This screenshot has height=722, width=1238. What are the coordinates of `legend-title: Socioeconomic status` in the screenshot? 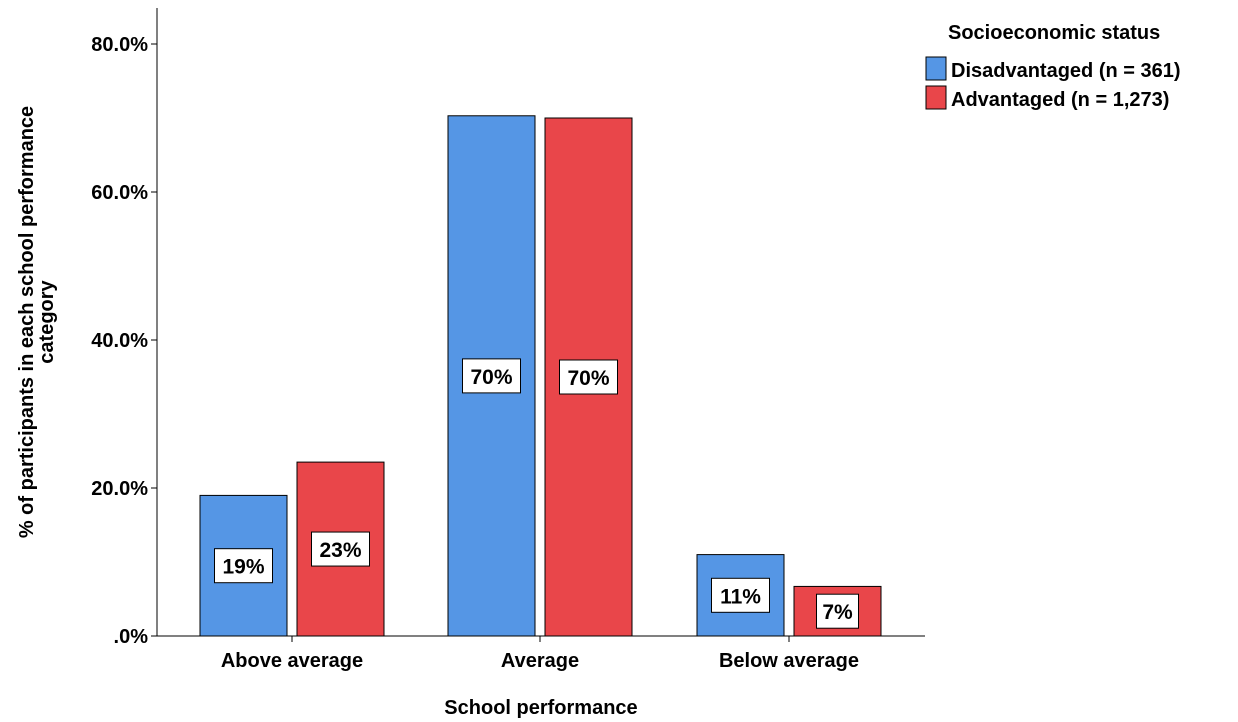 It's located at (1054, 33).